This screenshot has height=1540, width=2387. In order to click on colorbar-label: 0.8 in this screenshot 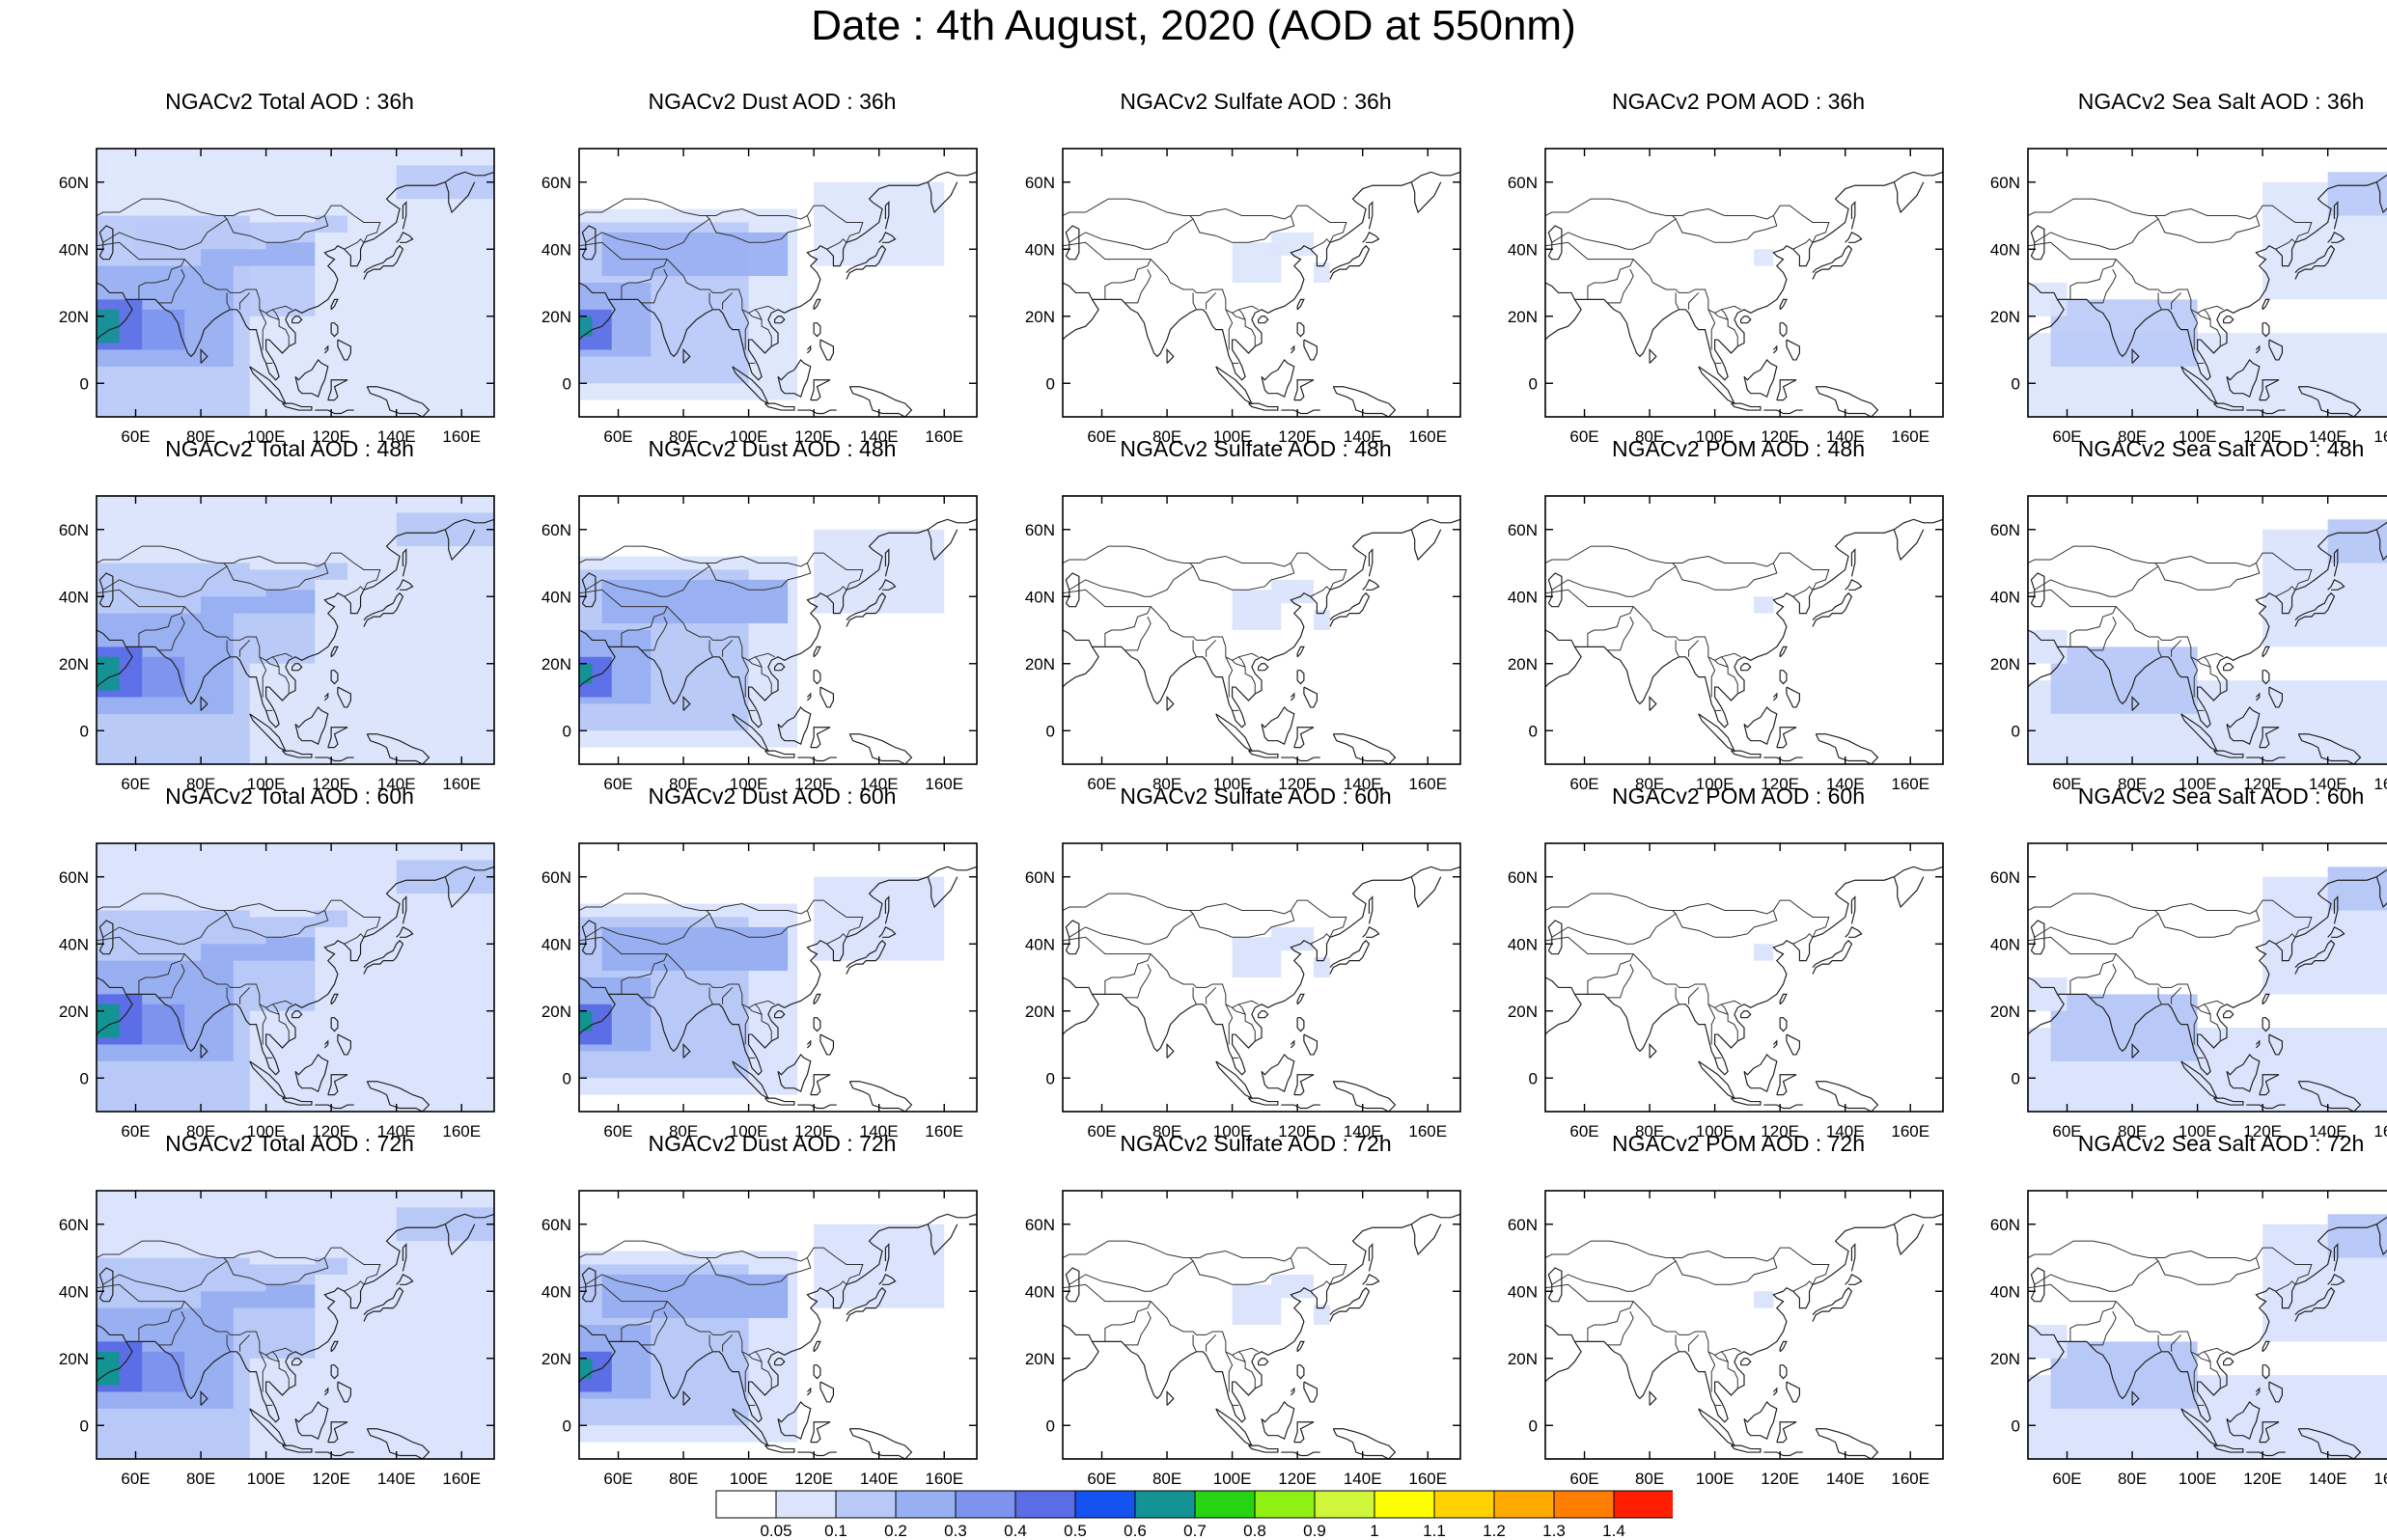, I will do `click(1254, 1530)`.